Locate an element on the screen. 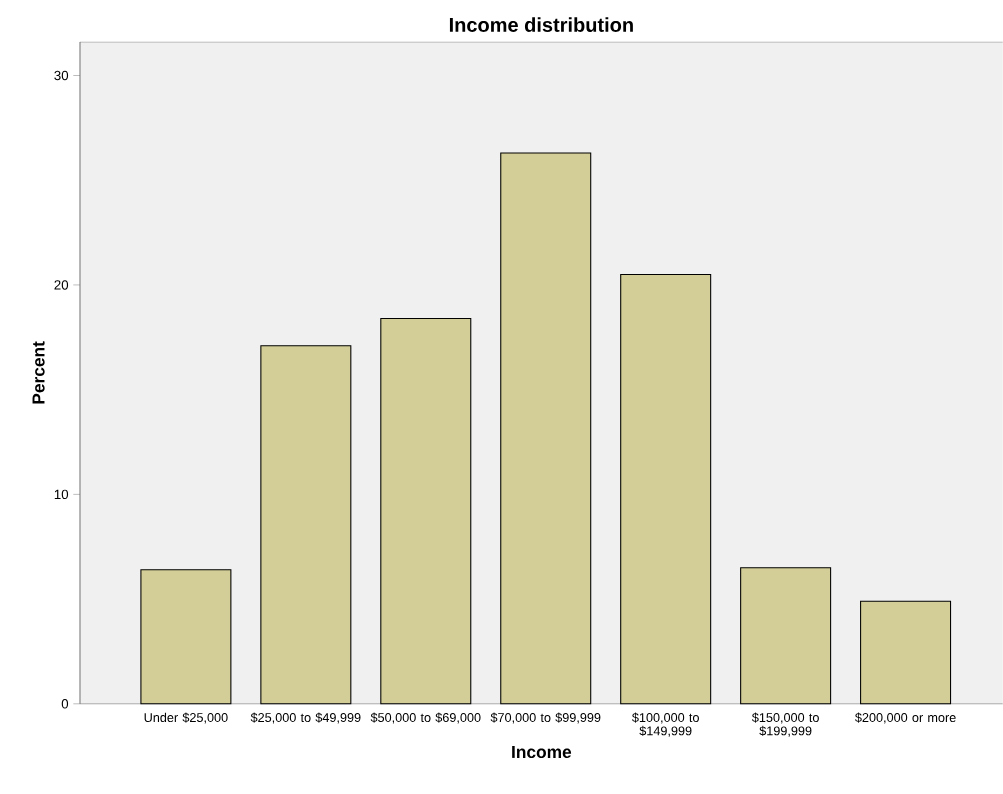 This screenshot has height=794, width=1003. y-tick-label: 30 is located at coordinates (61, 75).